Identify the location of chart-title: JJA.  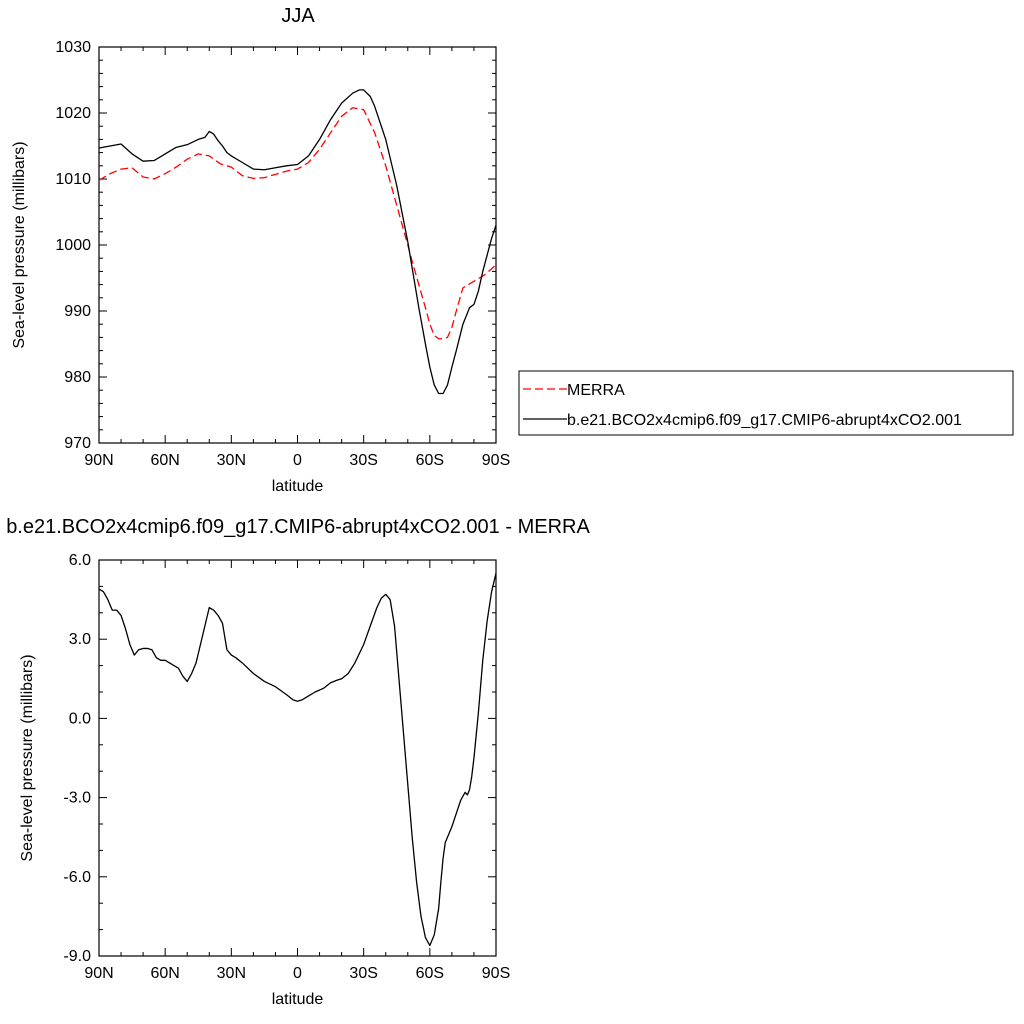
(298, 16).